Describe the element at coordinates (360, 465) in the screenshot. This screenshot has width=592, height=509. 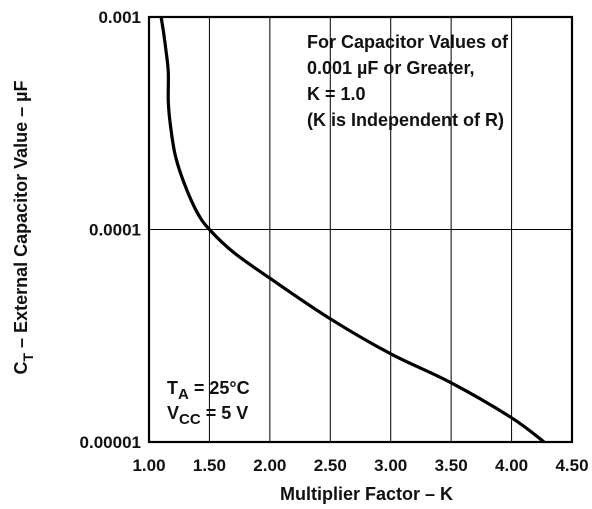
I see `x-axis-ticks: 1.00 1.50 2.00 2.50 3.00 3.50 4.00 4.50` at that location.